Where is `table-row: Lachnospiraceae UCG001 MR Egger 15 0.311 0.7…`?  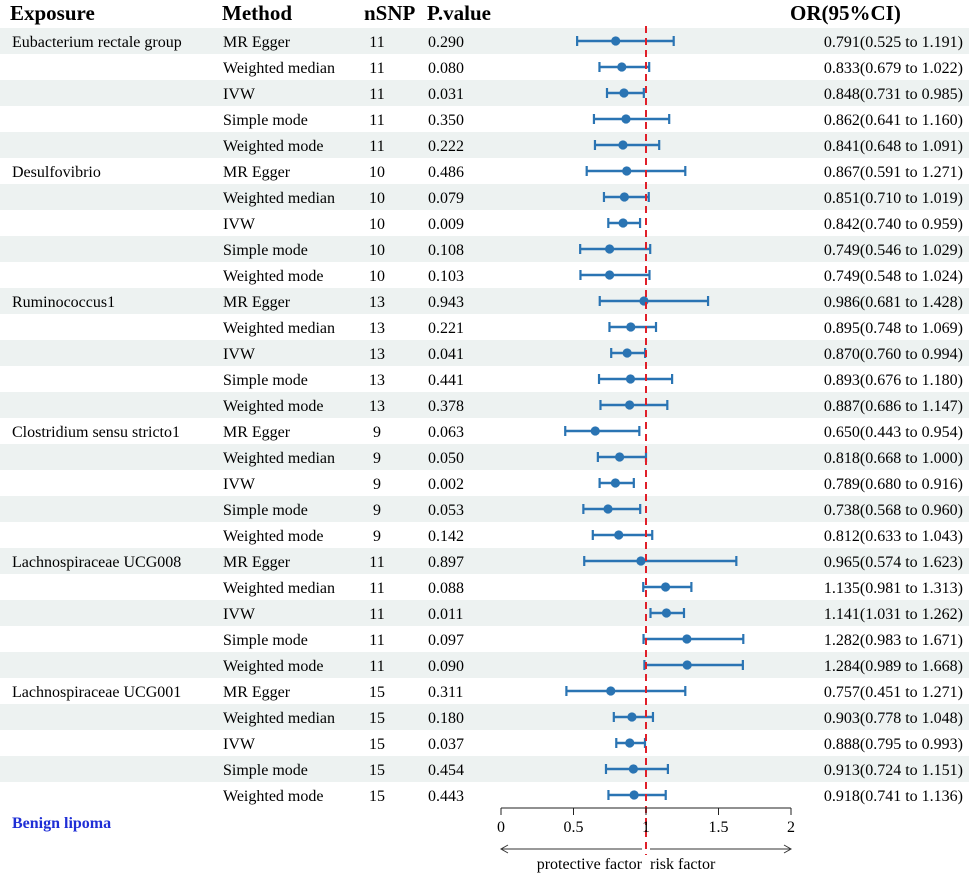 table-row: Lachnospiraceae UCG001 MR Egger 15 0.311 0.7… is located at coordinates (487, 692).